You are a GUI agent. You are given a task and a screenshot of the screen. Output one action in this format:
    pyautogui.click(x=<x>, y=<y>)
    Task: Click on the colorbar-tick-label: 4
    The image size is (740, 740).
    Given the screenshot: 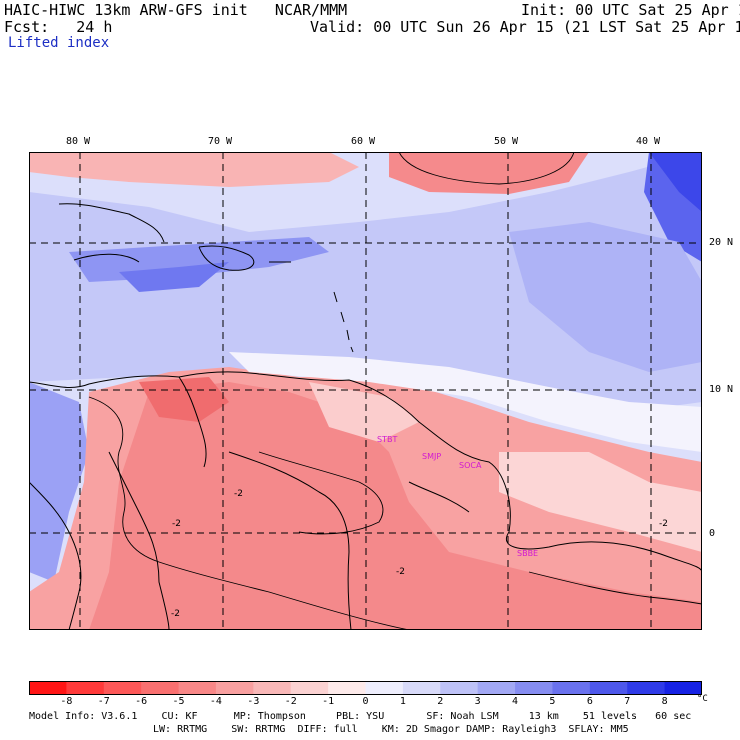 What is the action you would take?
    pyautogui.click(x=515, y=701)
    